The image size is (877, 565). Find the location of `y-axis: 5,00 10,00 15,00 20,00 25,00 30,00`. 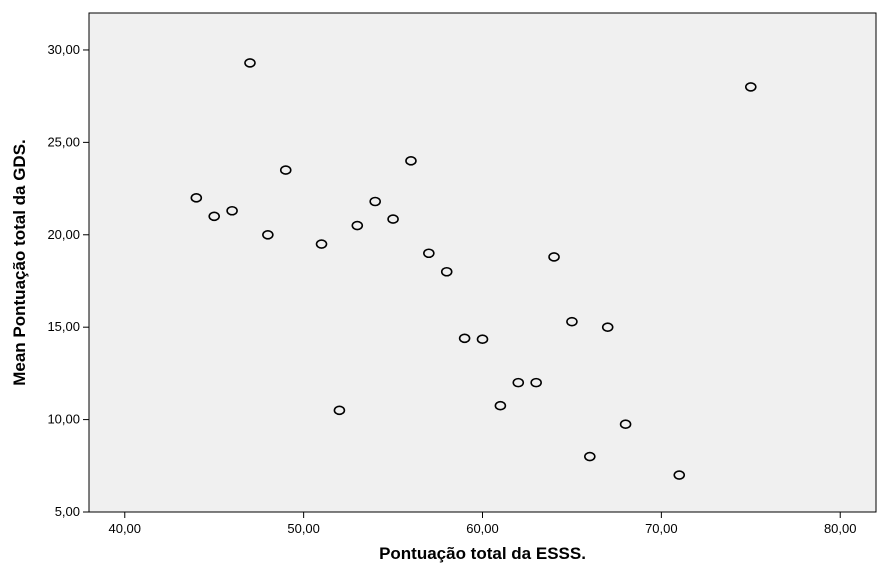

y-axis: 5,00 10,00 15,00 20,00 25,00 30,00 is located at coordinates (68, 280).